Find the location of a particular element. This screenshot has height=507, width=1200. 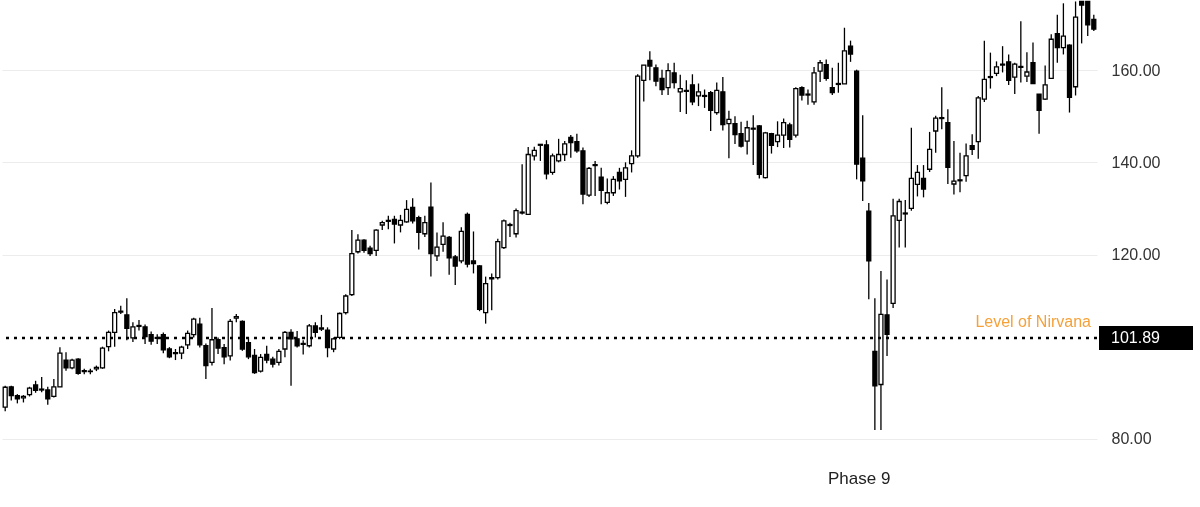

y-tick-label: 120.00 is located at coordinates (1136, 254).